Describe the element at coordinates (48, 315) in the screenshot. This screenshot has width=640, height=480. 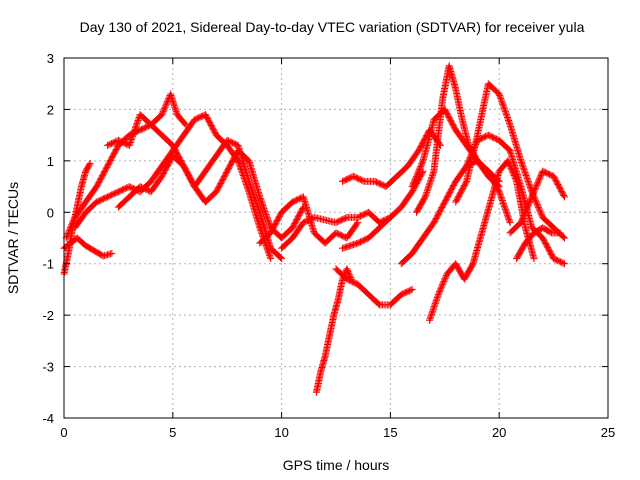
I see `y-tick-label: -2` at that location.